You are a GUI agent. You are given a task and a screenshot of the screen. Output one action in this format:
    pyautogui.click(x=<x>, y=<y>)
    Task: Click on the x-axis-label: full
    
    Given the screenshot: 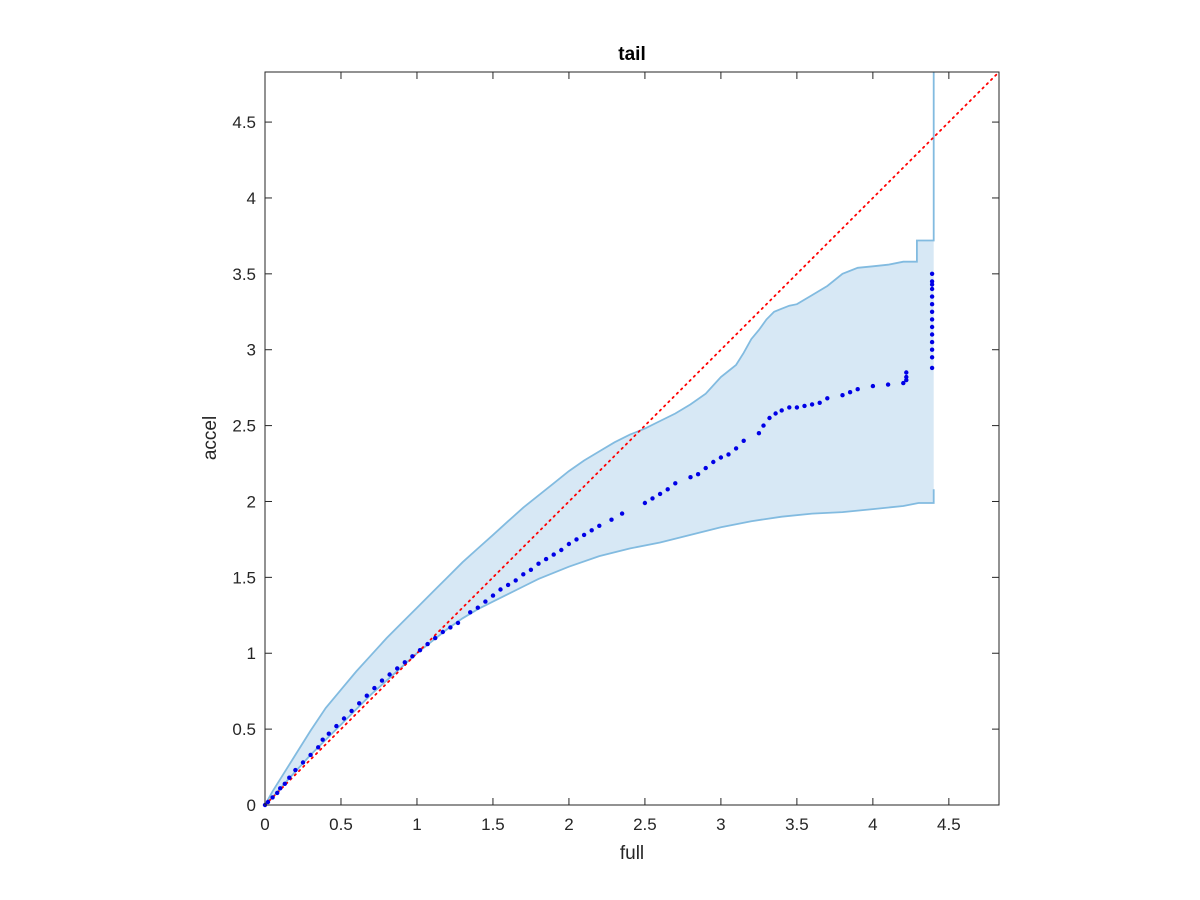 What is the action you would take?
    pyautogui.click(x=632, y=853)
    